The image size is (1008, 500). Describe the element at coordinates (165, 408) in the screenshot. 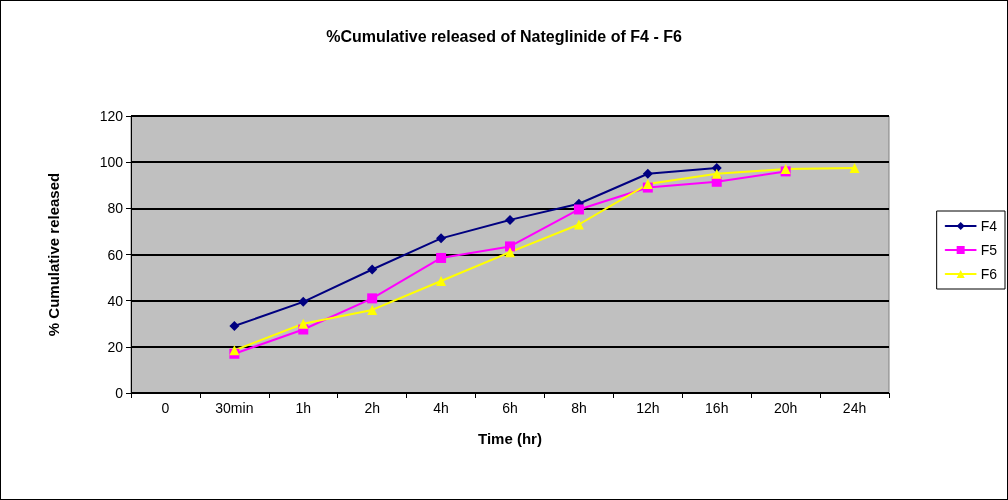

I see `x-tick-label: 0` at that location.